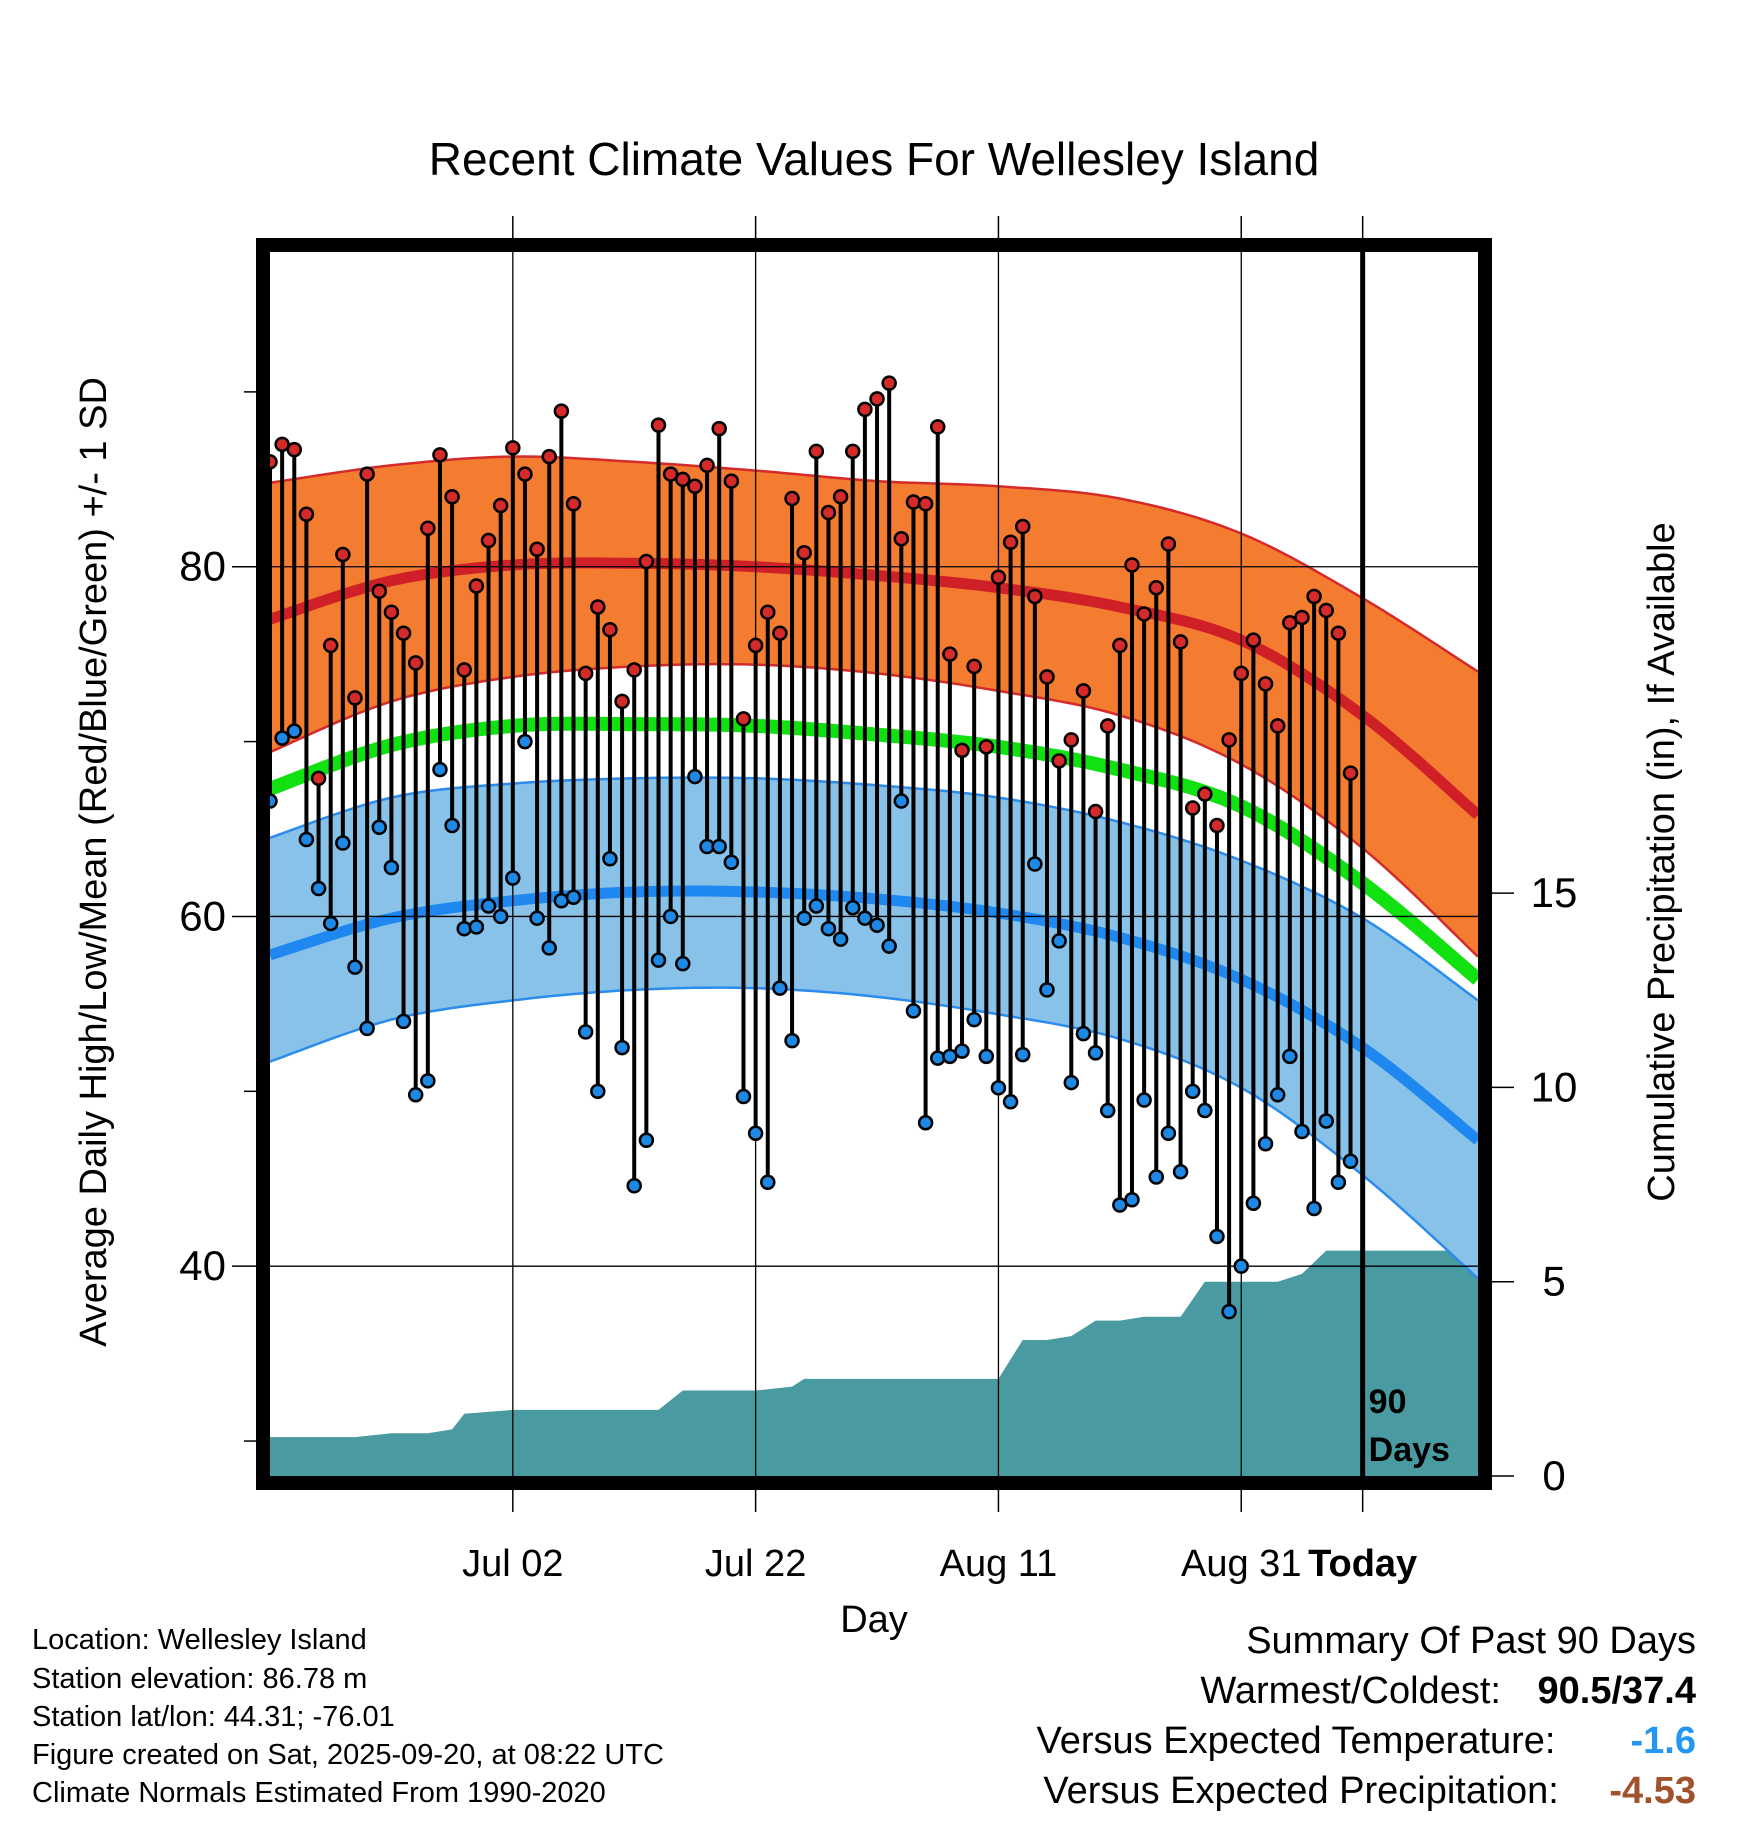  Describe the element at coordinates (1663, 1741) in the screenshot. I see `temp-anomaly-value: -1.6` at that location.